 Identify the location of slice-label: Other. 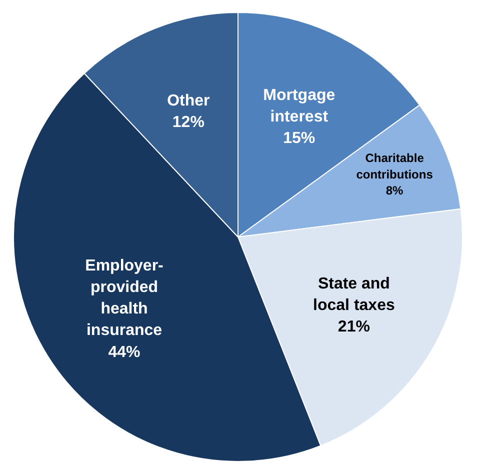
(188, 101).